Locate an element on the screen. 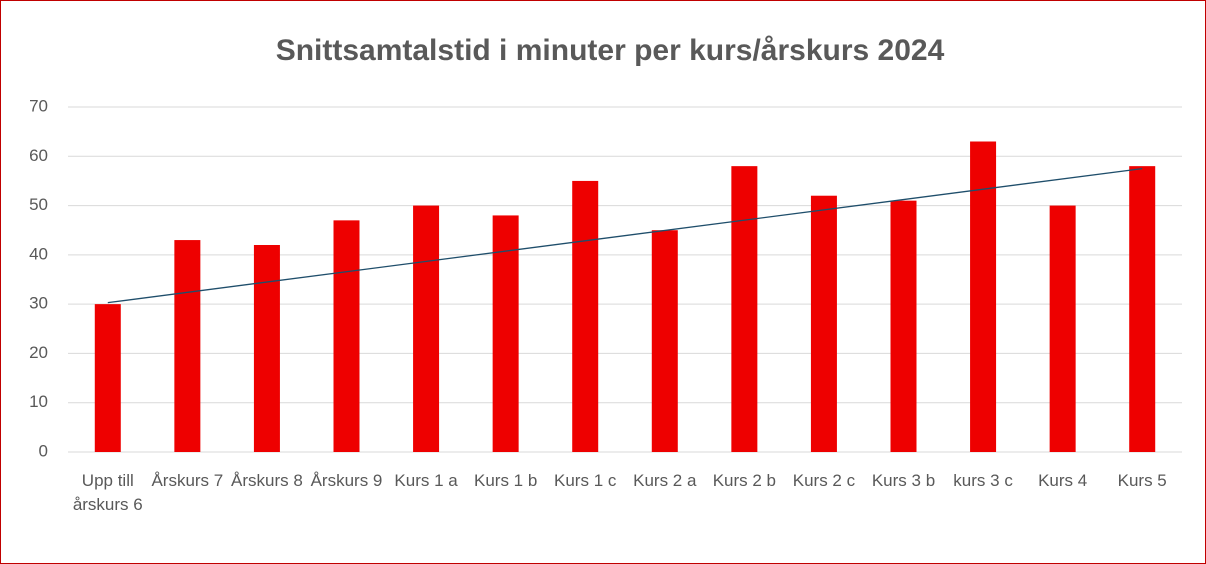 Image resolution: width=1206 pixels, height=564 pixels. x-tick-label: Kurs 1 b is located at coordinates (505, 480).